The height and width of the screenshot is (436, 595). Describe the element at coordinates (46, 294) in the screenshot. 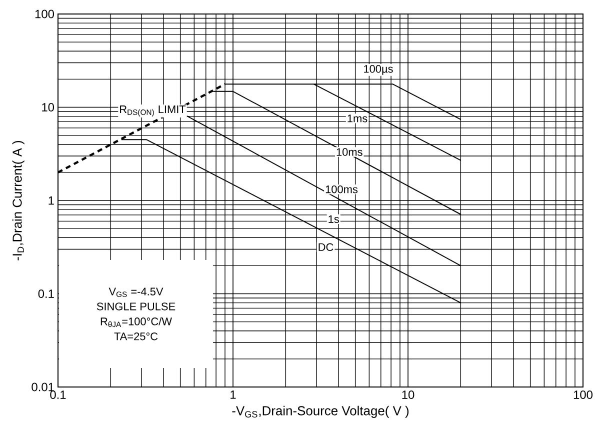

I see `y-tick-label: 0.1` at that location.